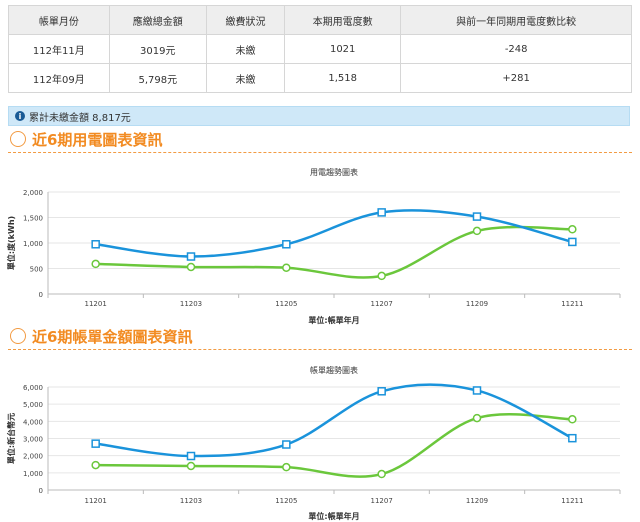  Describe the element at coordinates (157, 20) in the screenshot. I see `col-amount-due: 應繳總金額` at that location.